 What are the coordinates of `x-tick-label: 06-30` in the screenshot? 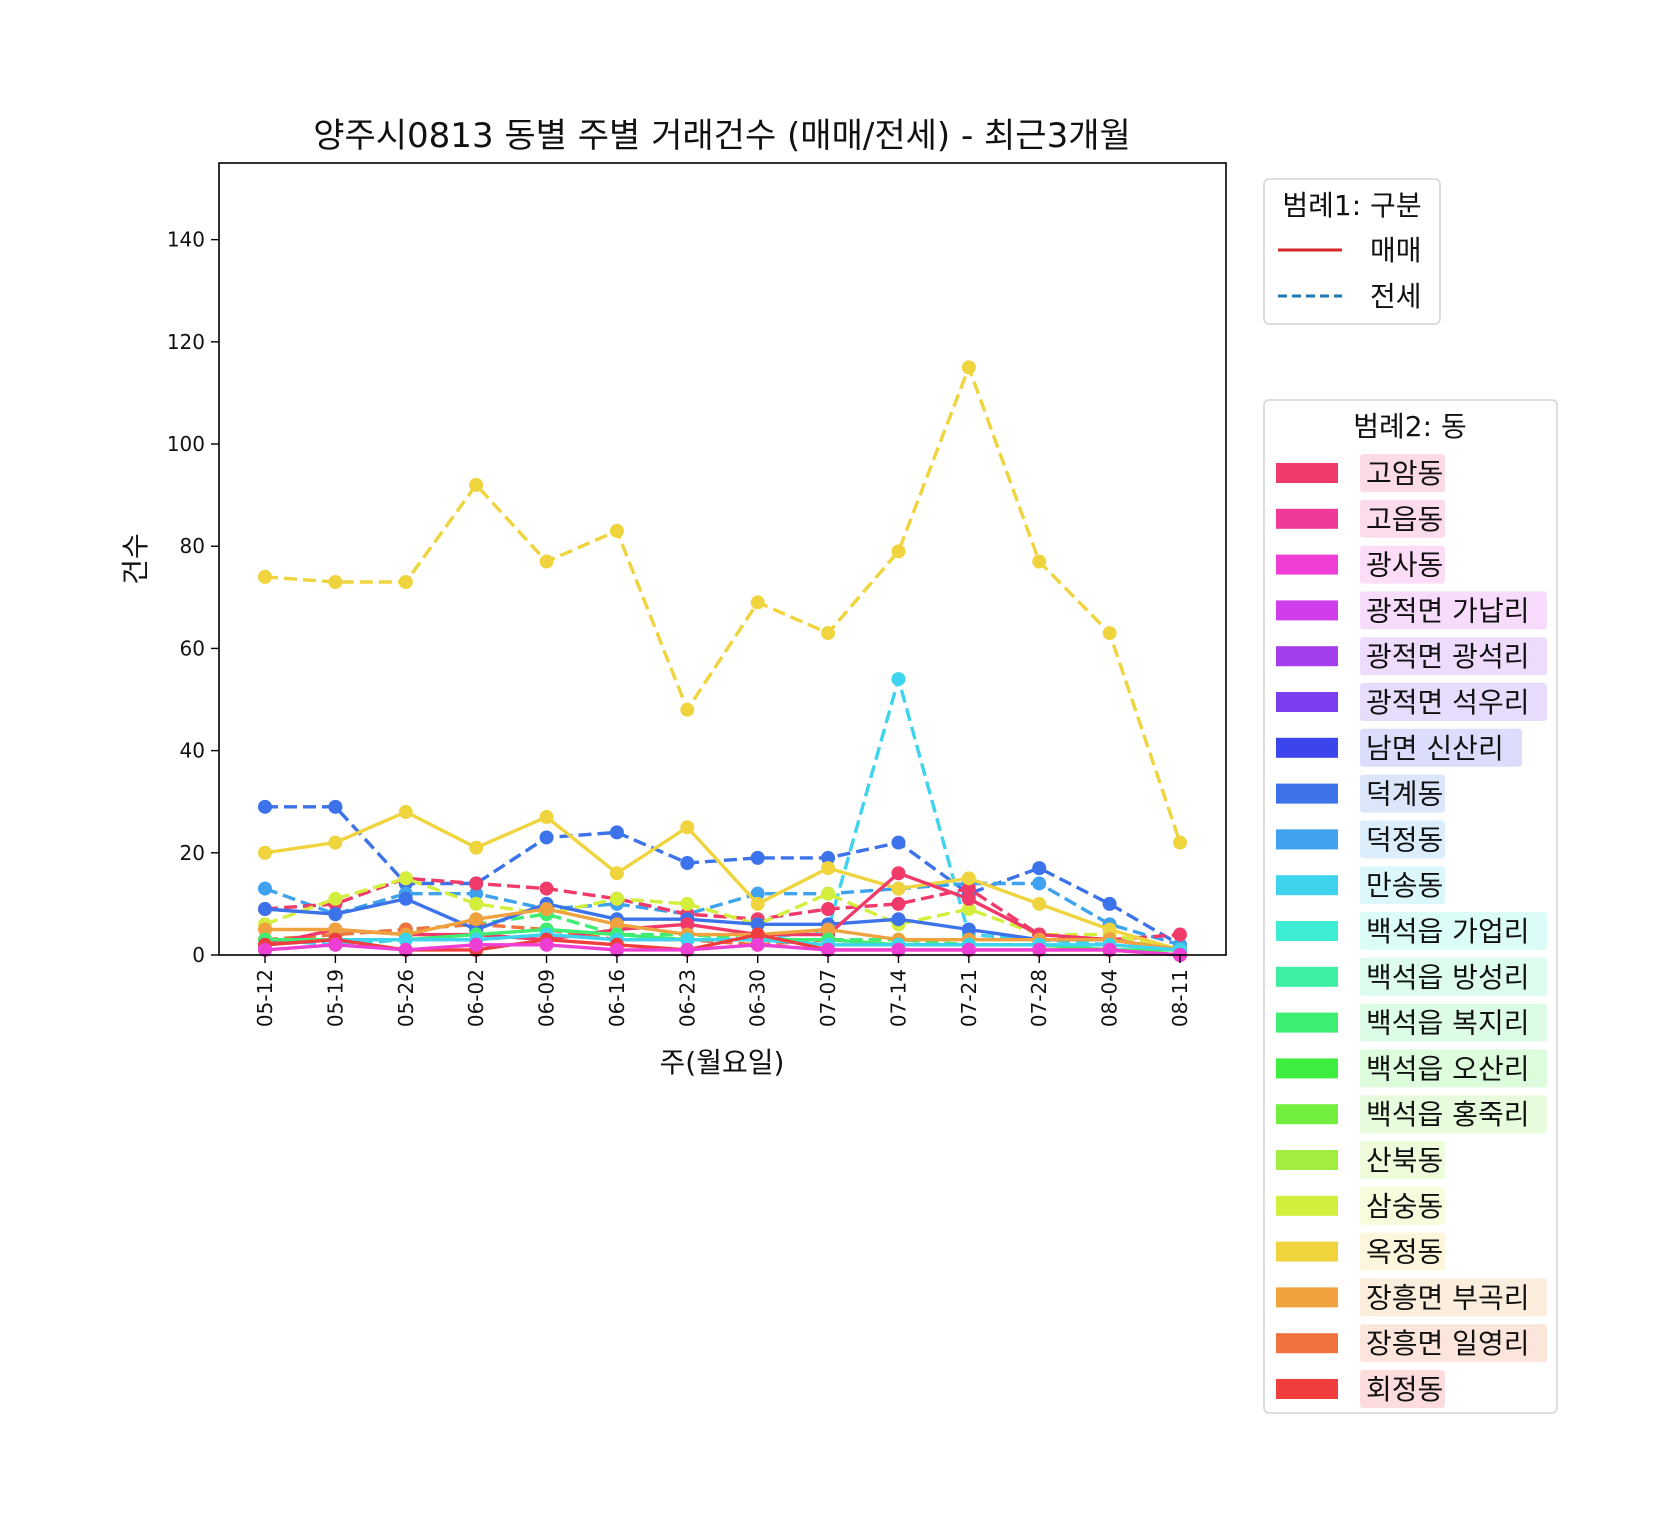 It's located at (758, 998).